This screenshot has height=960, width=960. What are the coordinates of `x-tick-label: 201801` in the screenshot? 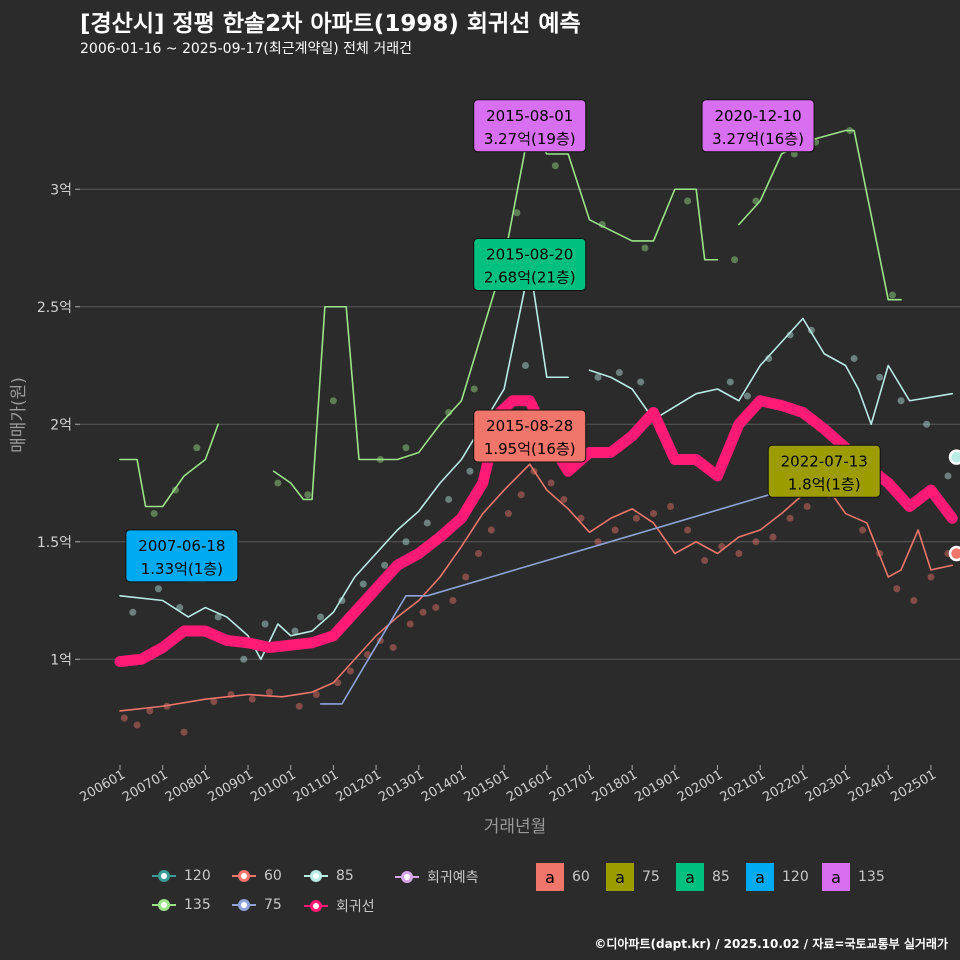 It's located at (615, 786).